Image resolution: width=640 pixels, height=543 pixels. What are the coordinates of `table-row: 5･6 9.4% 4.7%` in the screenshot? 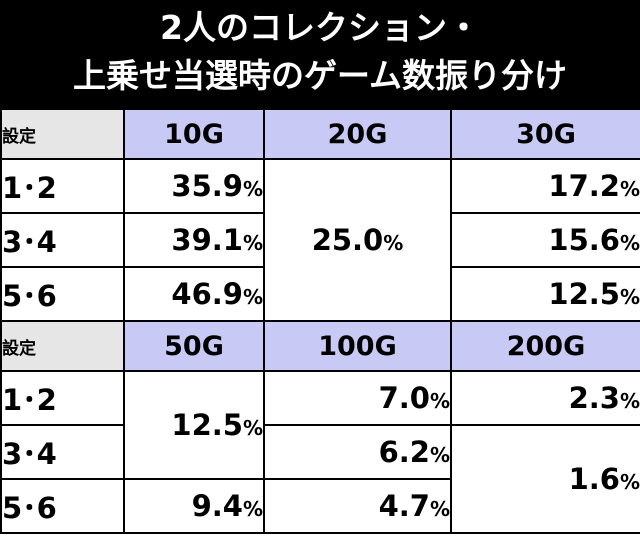 It's located at (320, 506).